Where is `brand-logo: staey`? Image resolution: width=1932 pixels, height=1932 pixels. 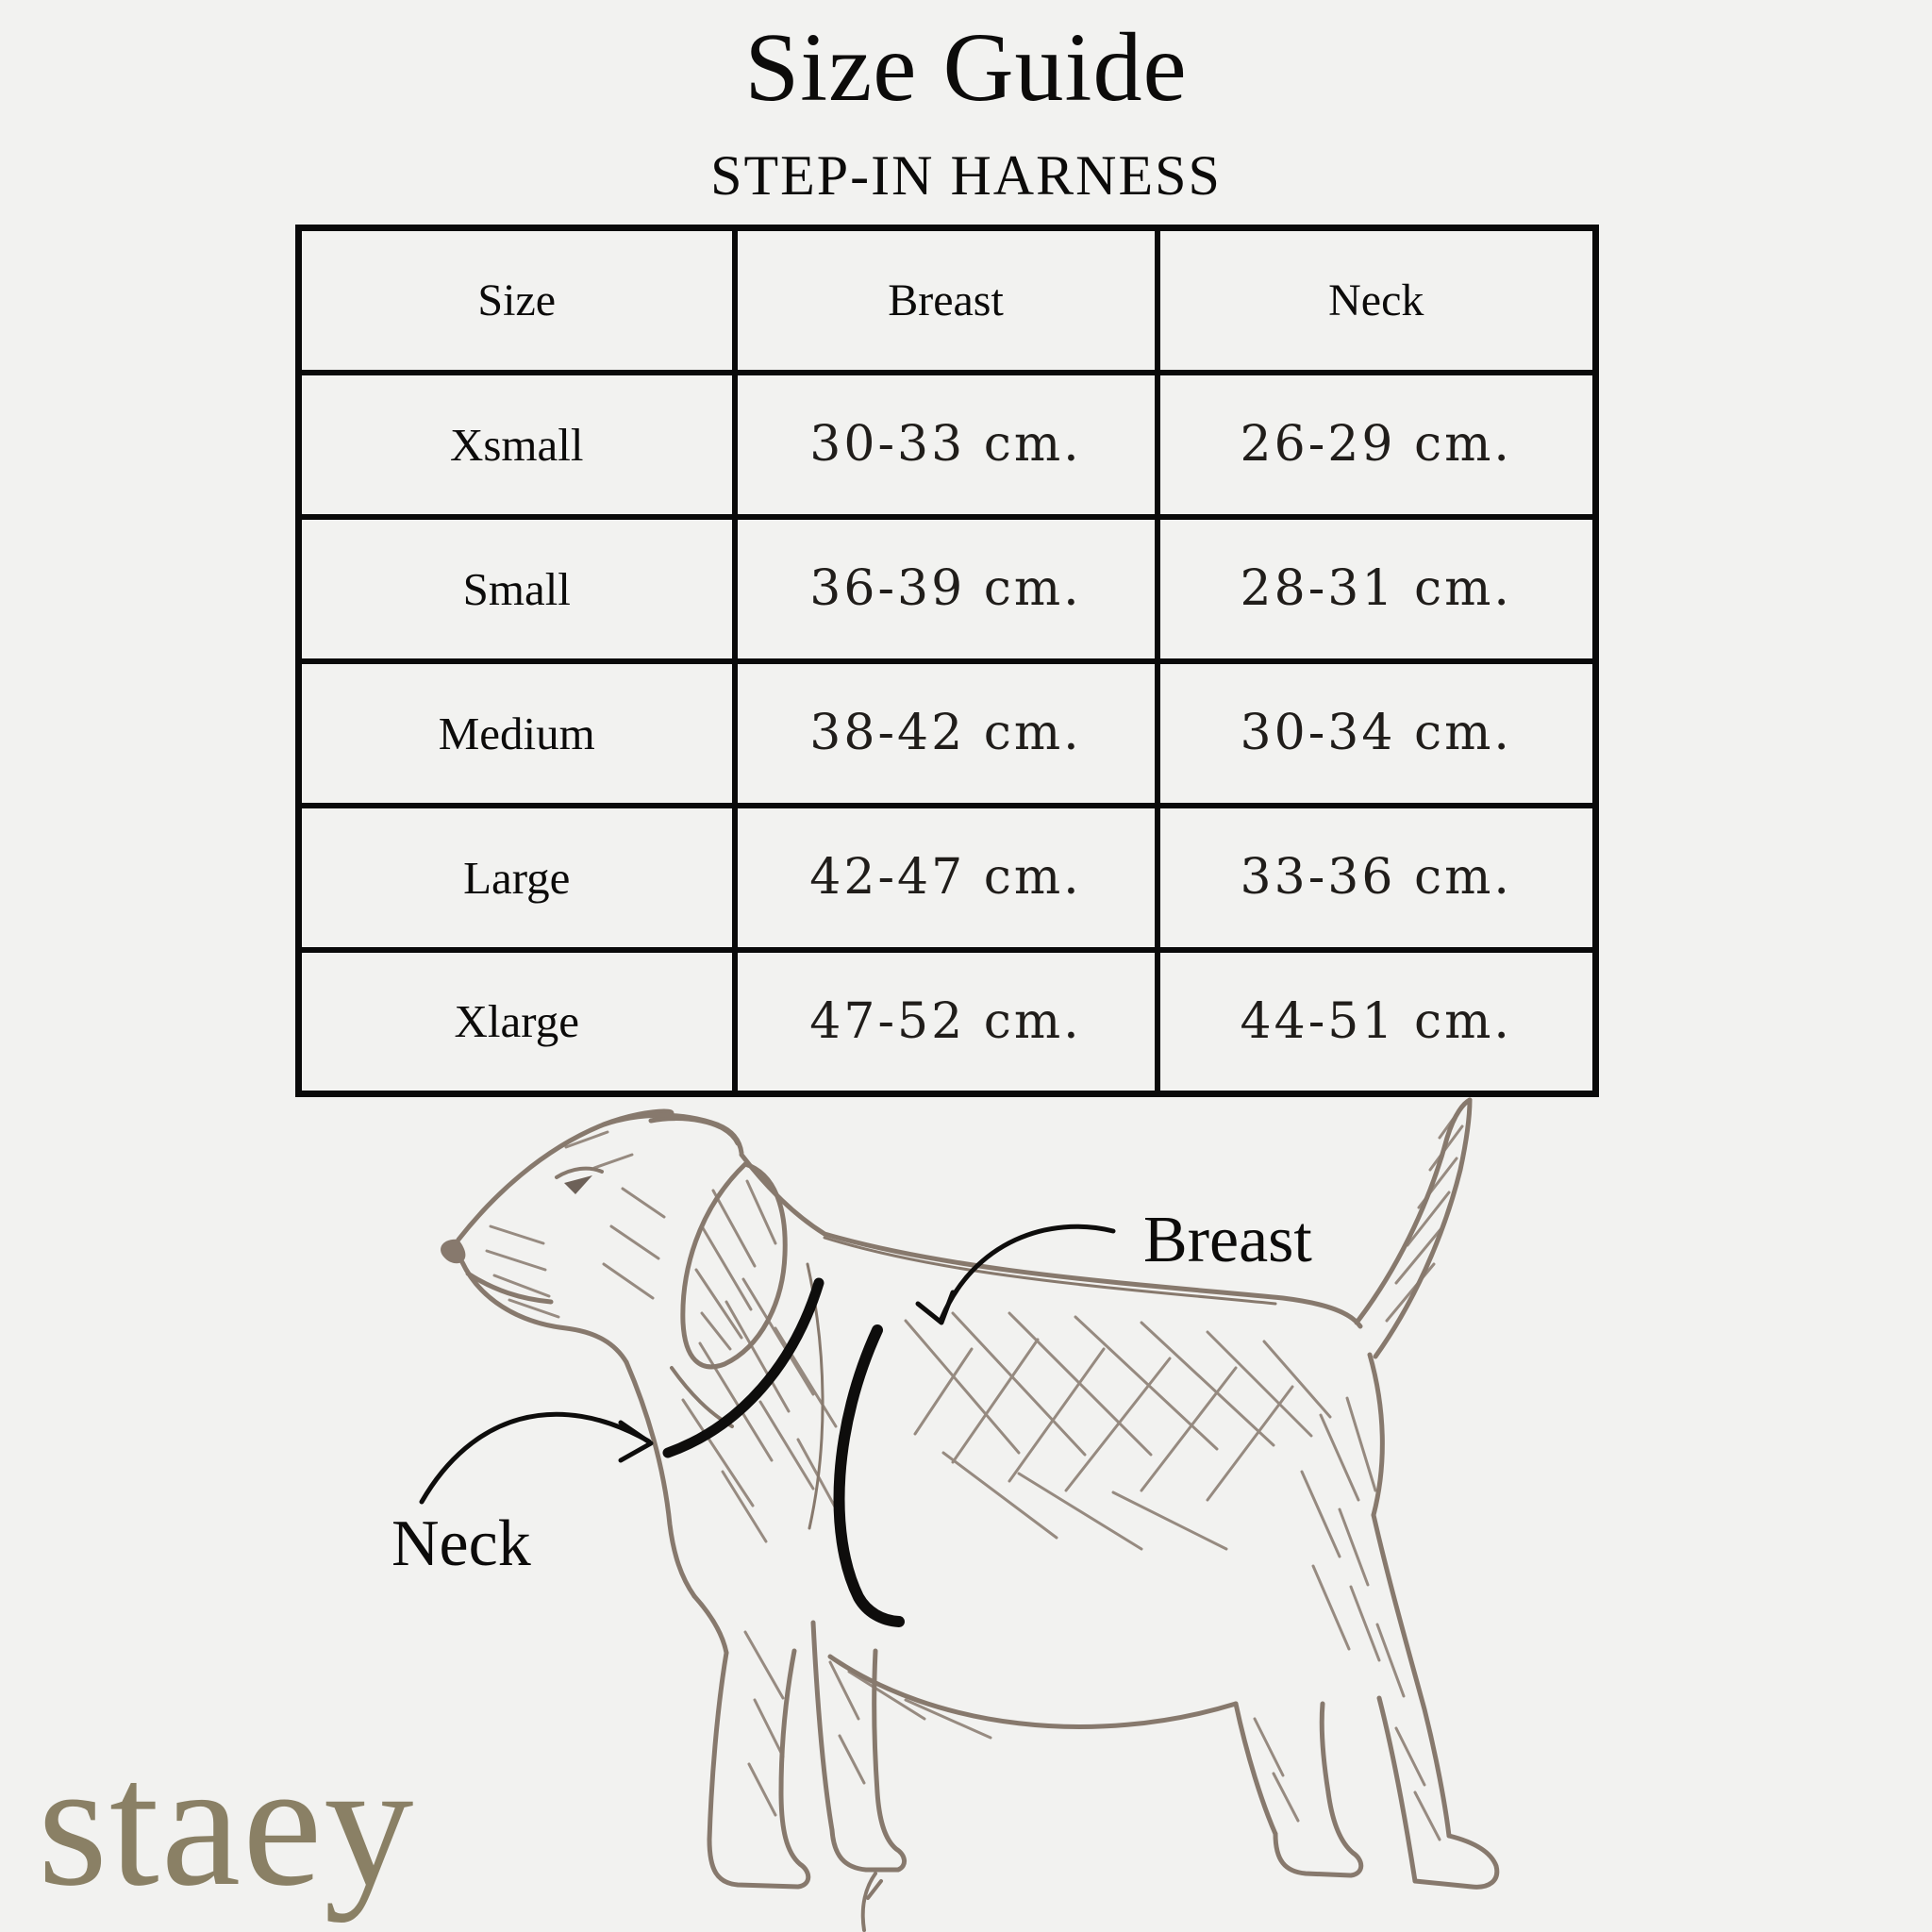 brand-logo: staey is located at coordinates (227, 1824).